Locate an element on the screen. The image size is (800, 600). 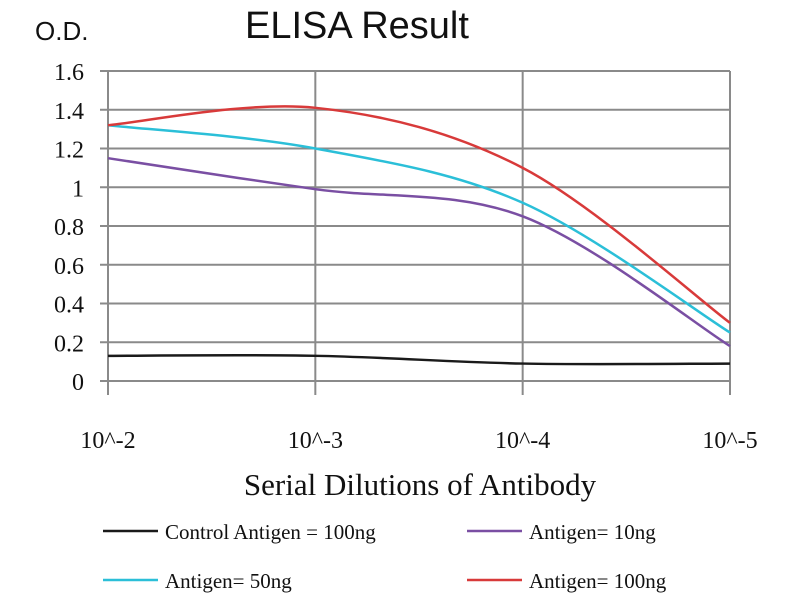
x-tick-labels: 10^-2 10^-3 10^-4 10^-5 is located at coordinates (418, 441).